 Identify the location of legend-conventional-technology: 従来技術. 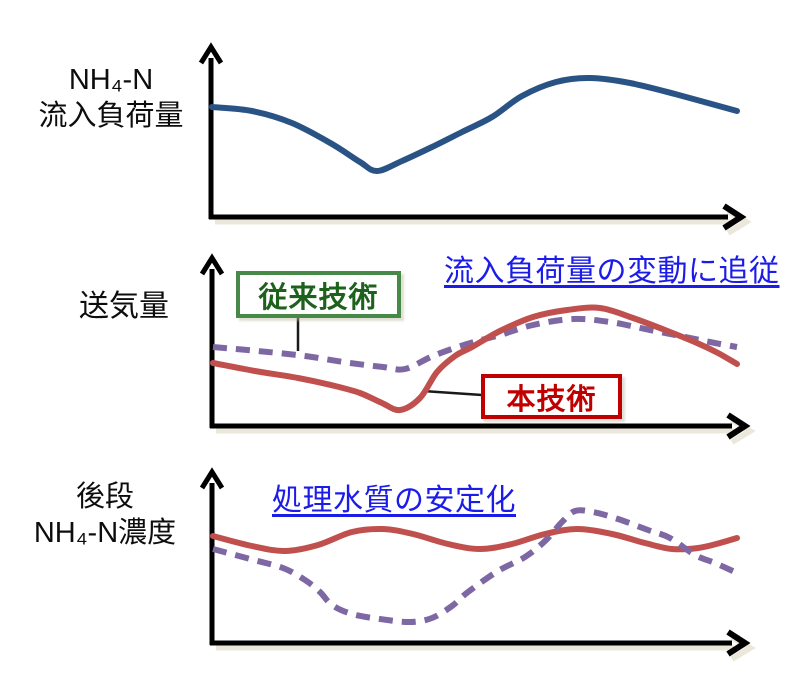
(318, 294).